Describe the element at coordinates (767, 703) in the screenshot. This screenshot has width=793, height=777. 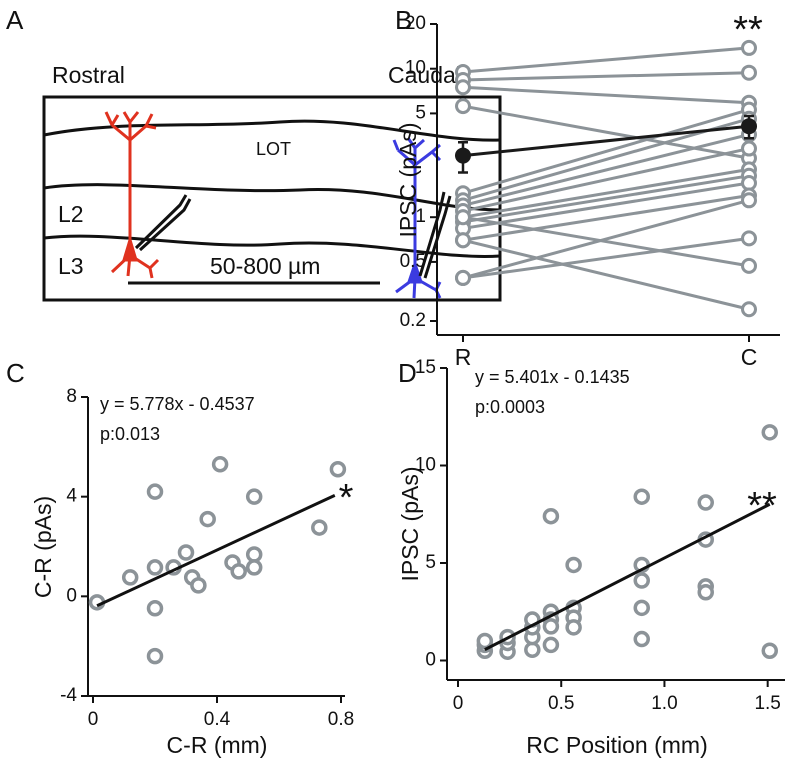
I see `x-tick-label: 1.5` at that location.